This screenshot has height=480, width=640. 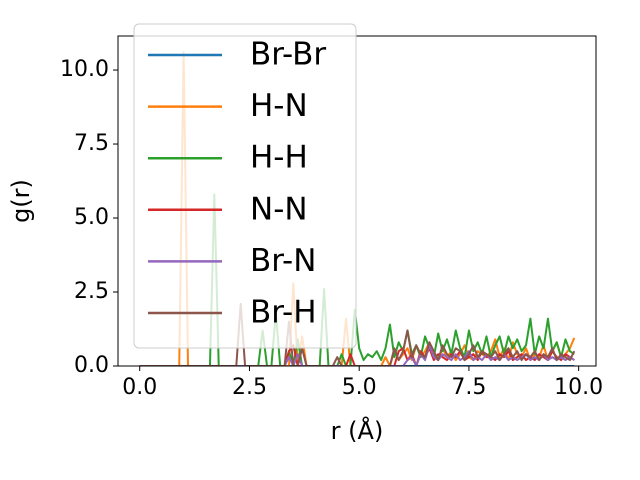 I want to click on y-tick-label: 7.5, so click(x=91, y=143).